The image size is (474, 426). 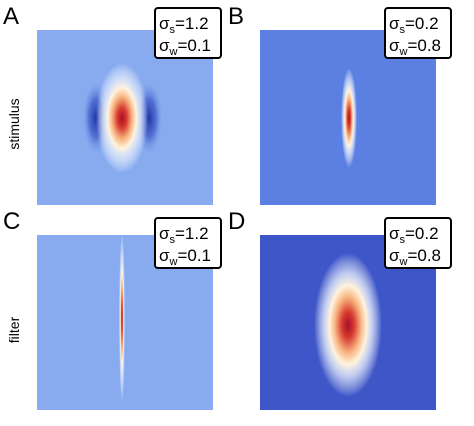 I want to click on row-label: stimulus, so click(x=14, y=123).